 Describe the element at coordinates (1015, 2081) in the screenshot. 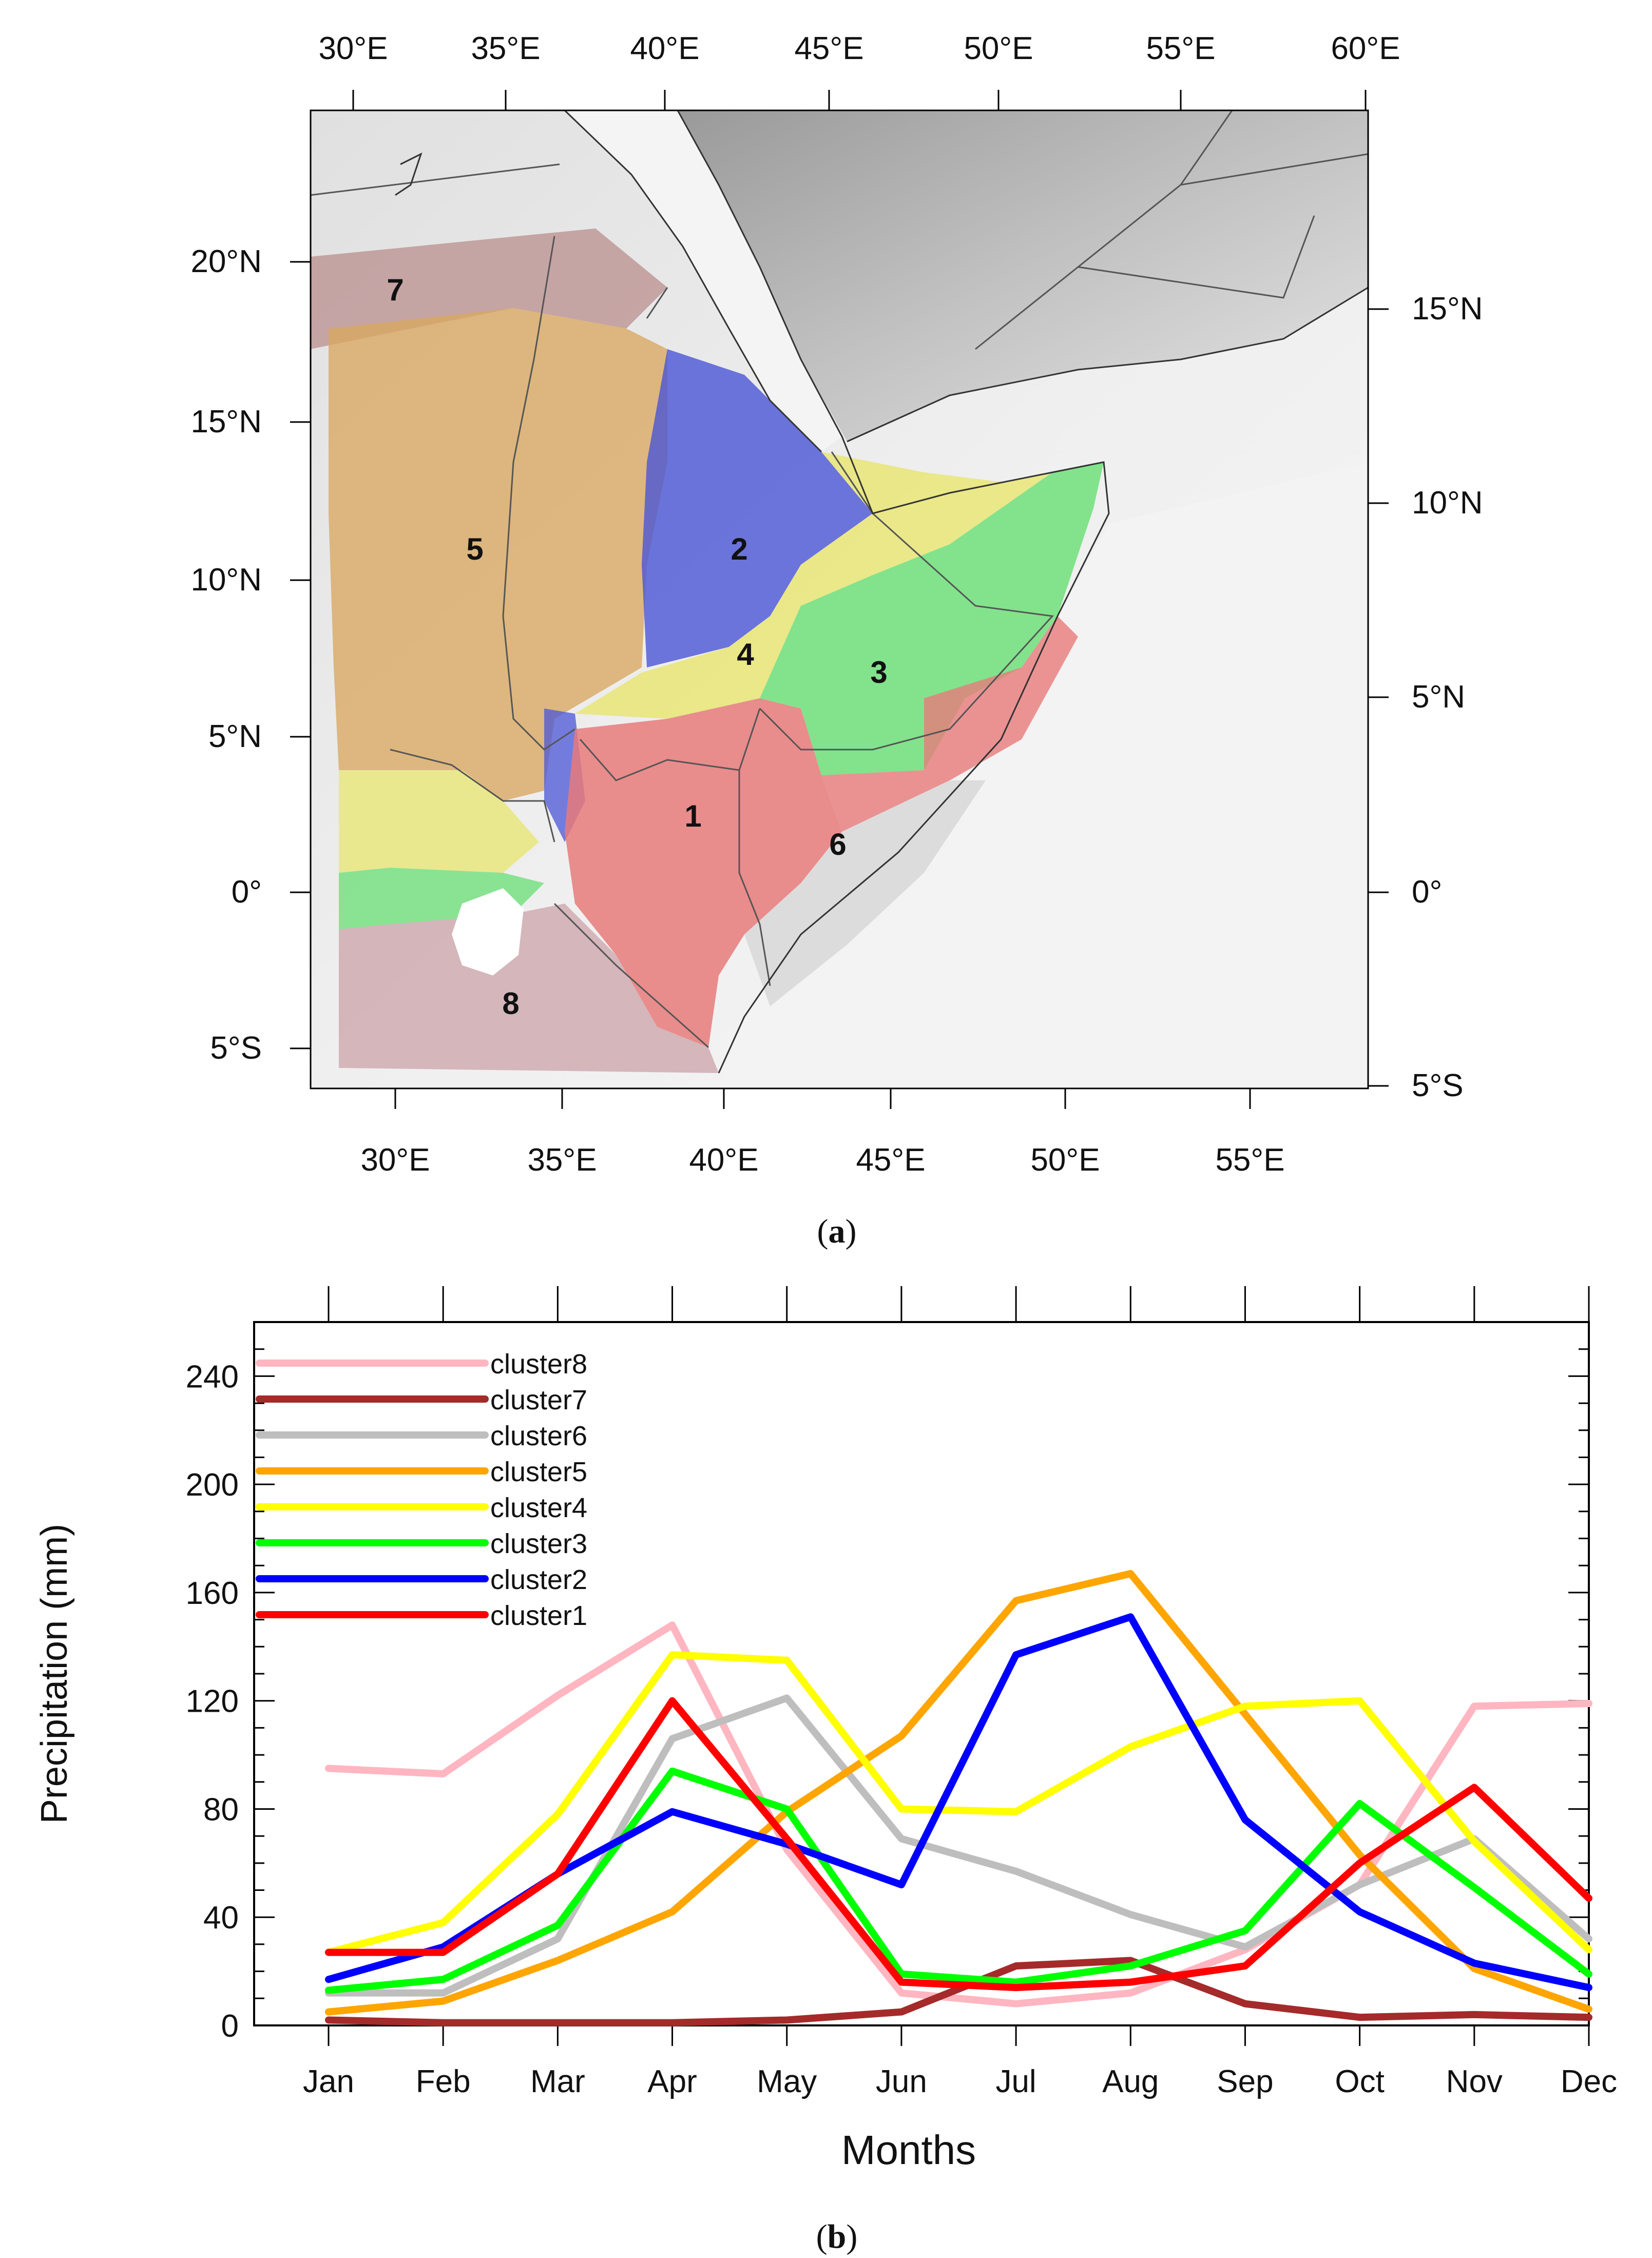

I see `x-tick-label: Jul` at that location.